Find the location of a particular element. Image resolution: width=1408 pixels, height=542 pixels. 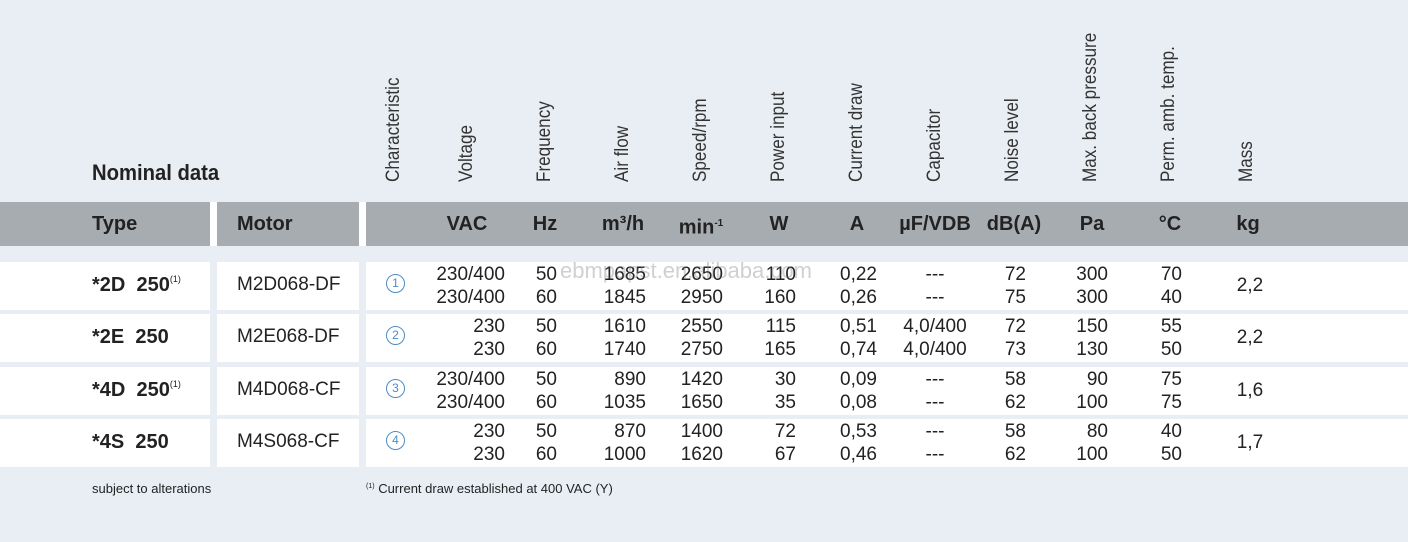

header-airflow: Air flow is located at coordinates (622, 153).